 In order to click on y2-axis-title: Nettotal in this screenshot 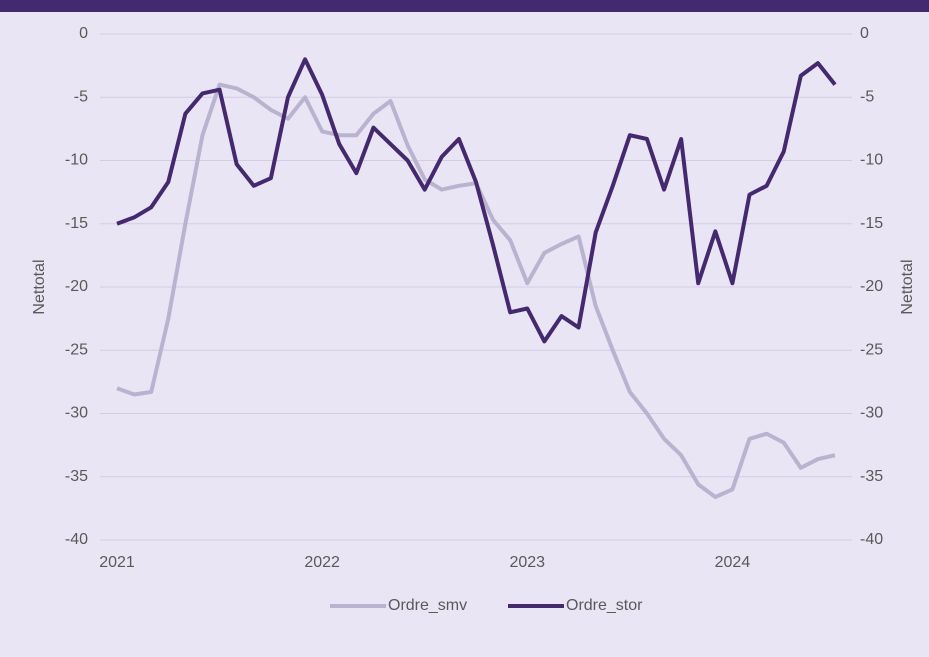, I will do `click(907, 286)`.